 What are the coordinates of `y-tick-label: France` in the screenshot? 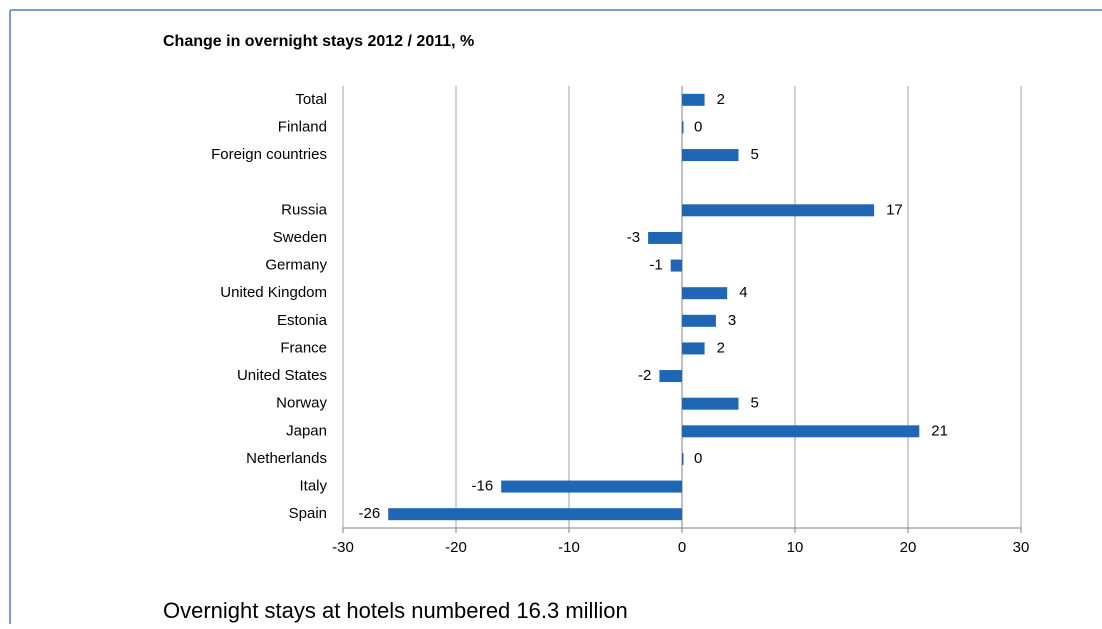 It's located at (303, 347).